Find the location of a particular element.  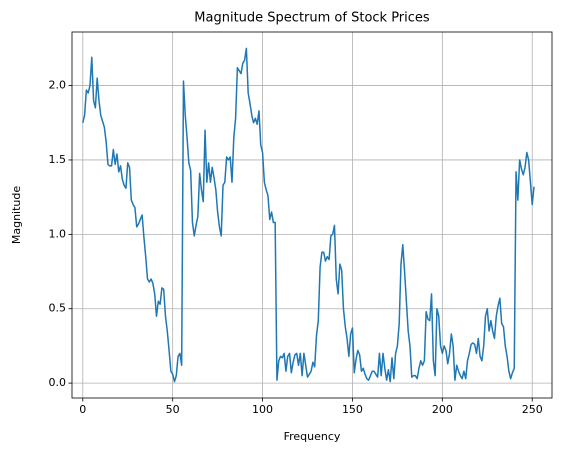

x-tick-label: 50 is located at coordinates (173, 409).